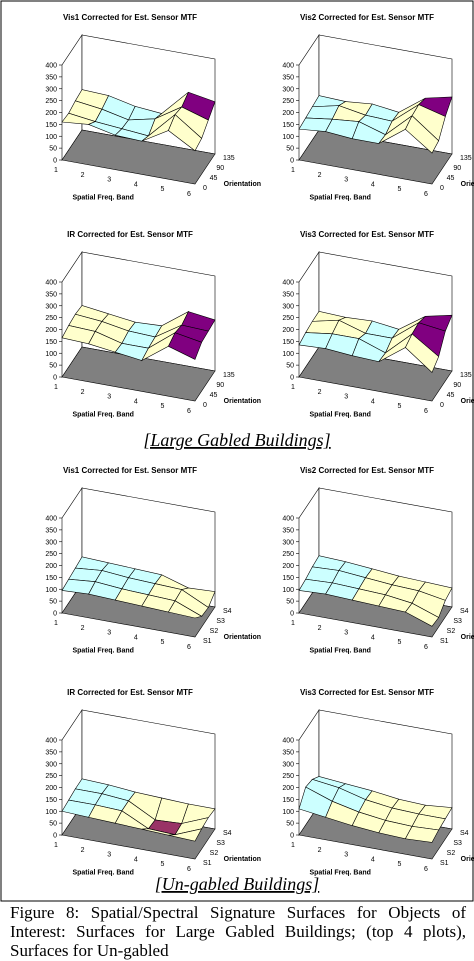 This screenshot has width=474, height=961. Describe the element at coordinates (130, 17) in the screenshot. I see `panel-title: Vis1 Corrected for Est. Sensor MTF` at that location.